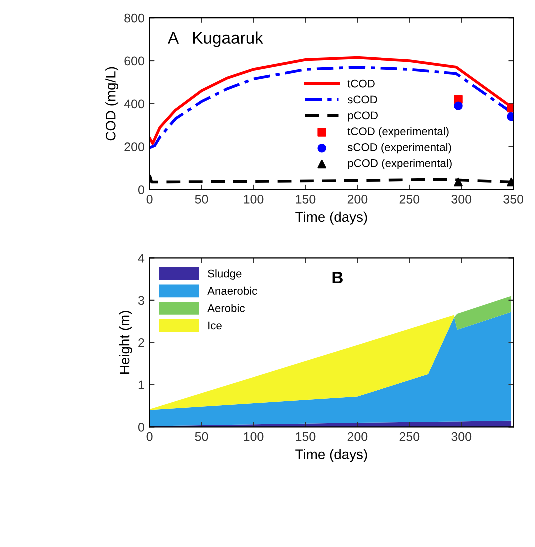 This screenshot has height=547, width=535. What do you see at coordinates (141, 301) in the screenshot?
I see `y-tick-label: 3` at bounding box center [141, 301].